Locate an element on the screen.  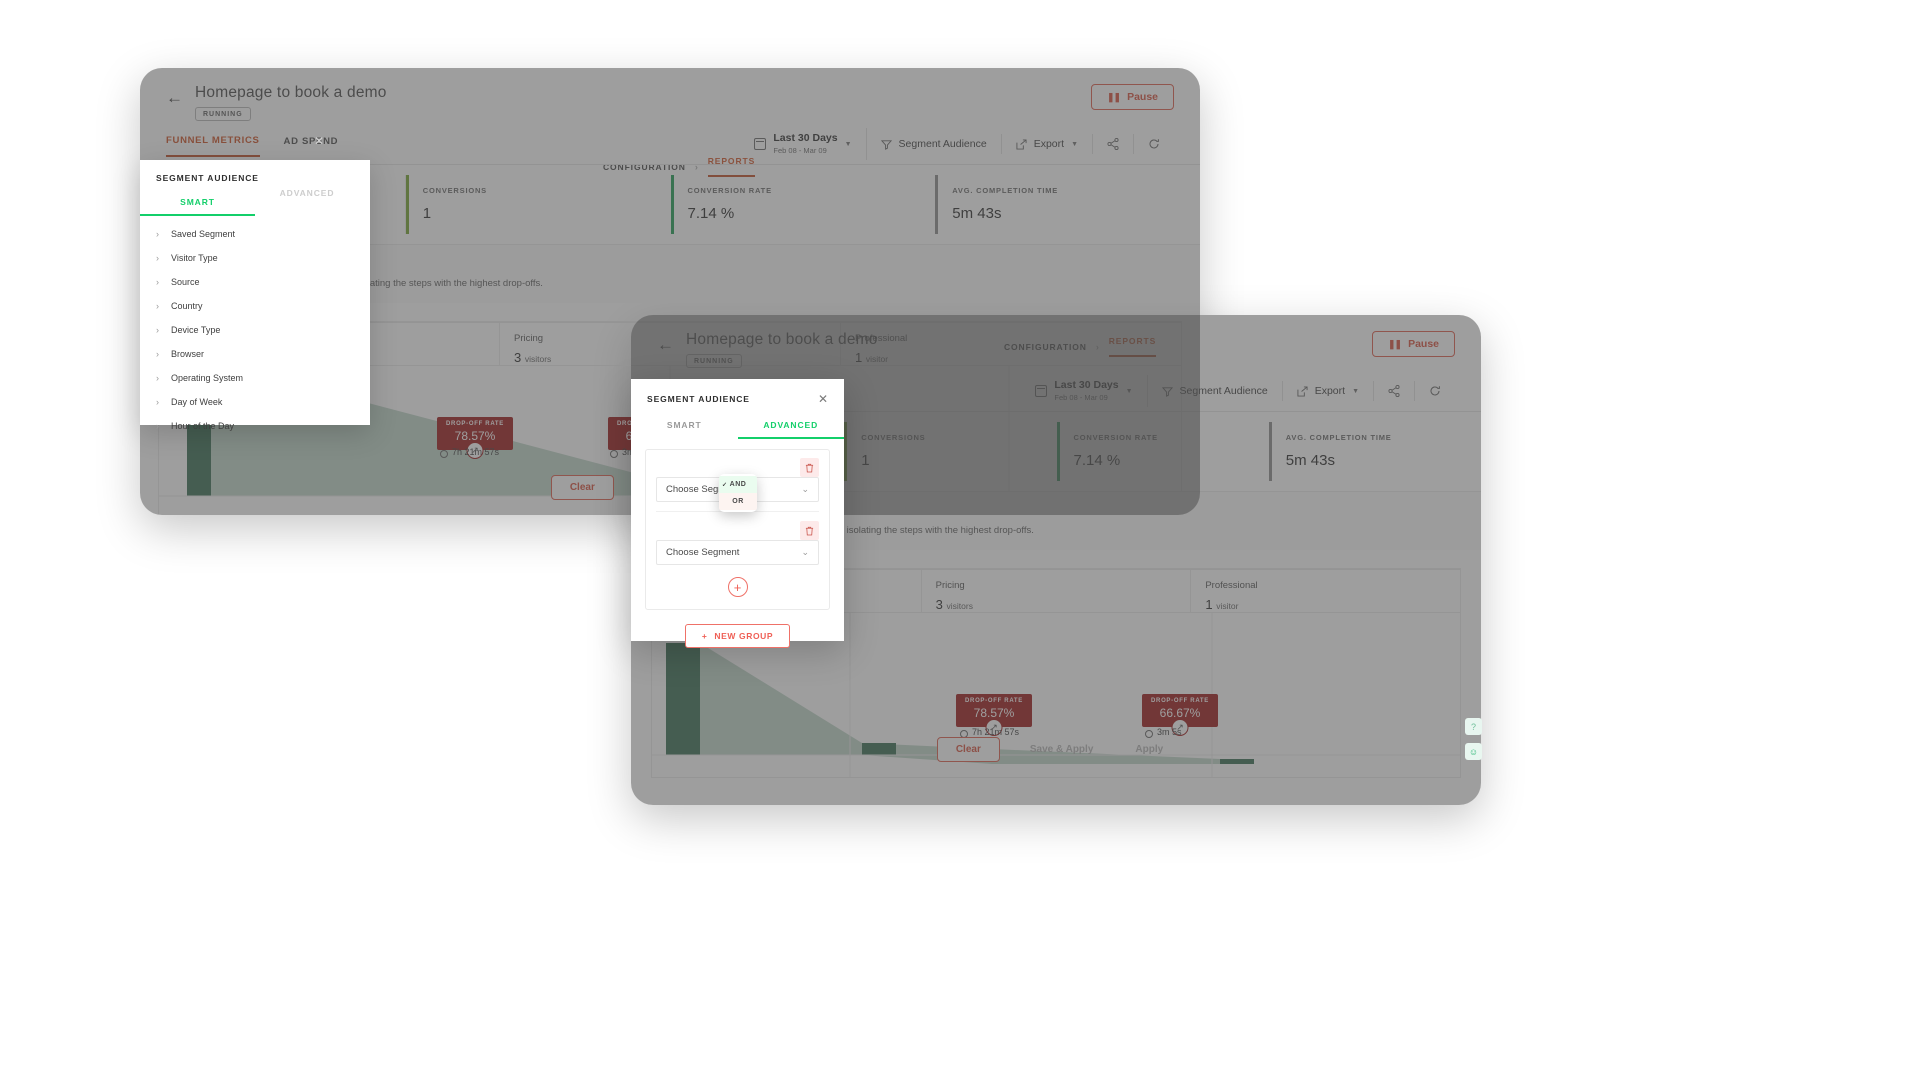
segment-item-label: Hour of the Day is located at coordinates (203, 426).